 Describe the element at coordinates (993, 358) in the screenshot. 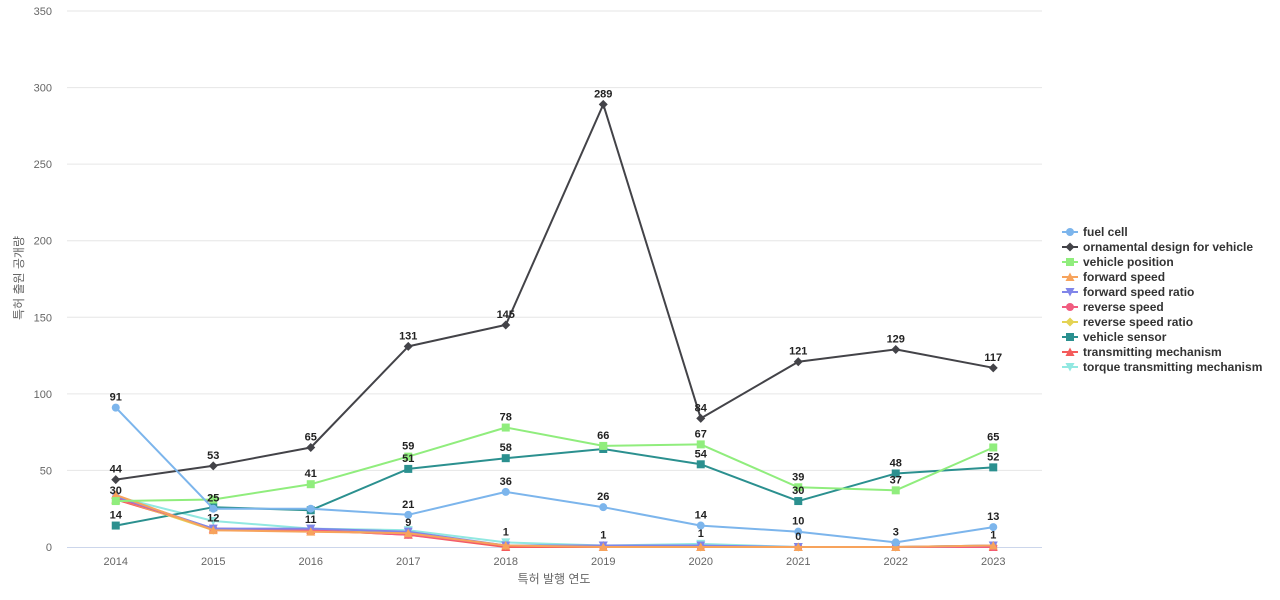

I see `data-label: 117` at that location.